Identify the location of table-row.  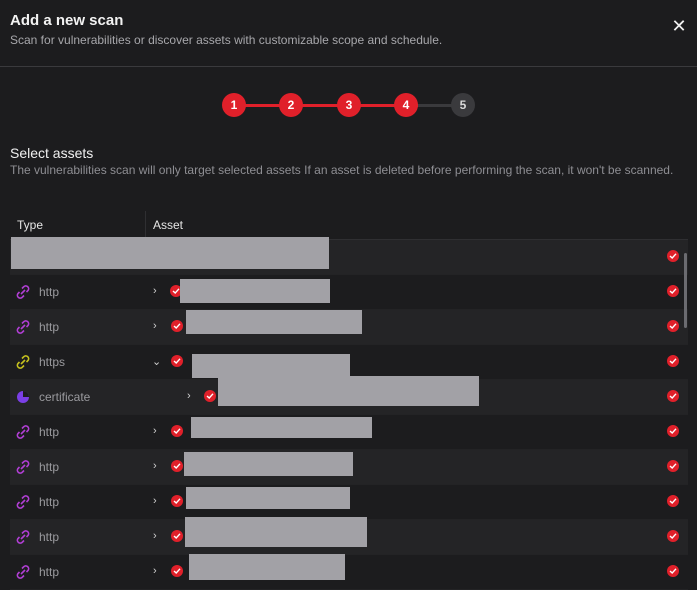
(349, 256).